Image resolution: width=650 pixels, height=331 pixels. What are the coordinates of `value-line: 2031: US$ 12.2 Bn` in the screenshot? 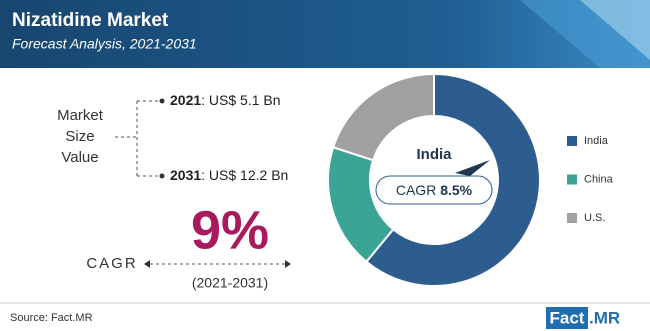 It's located at (229, 175).